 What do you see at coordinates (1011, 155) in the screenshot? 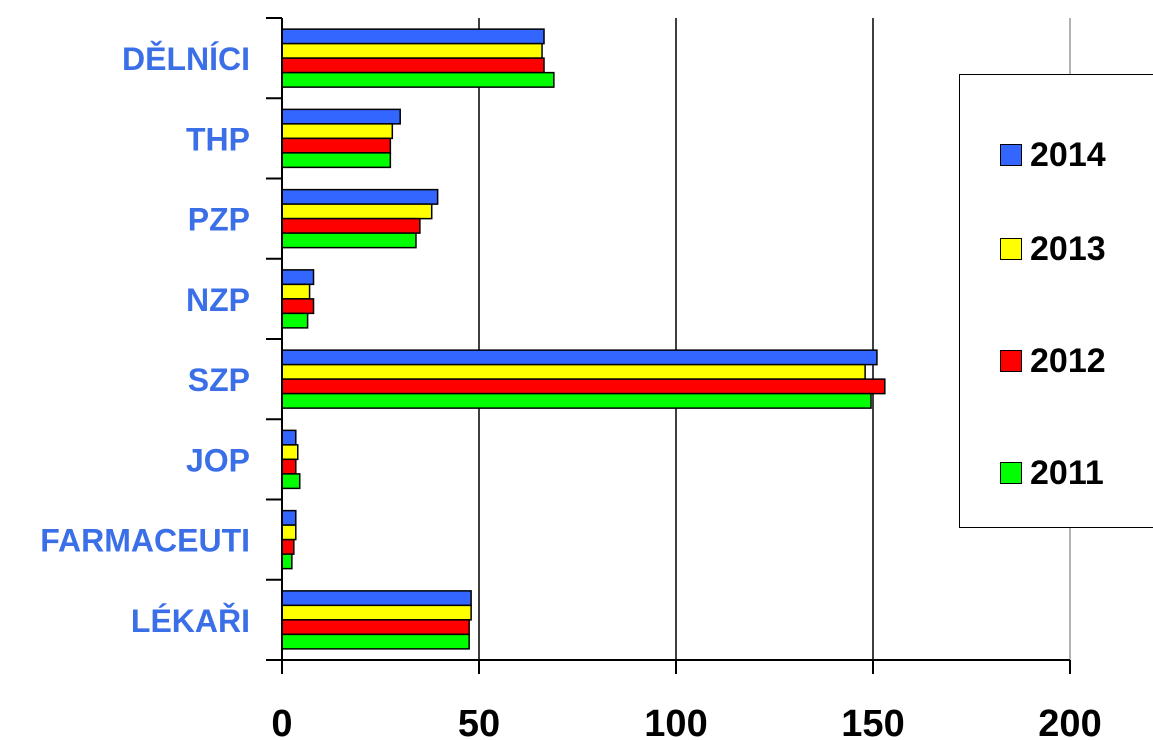
I see `legend-swatch-2014` at bounding box center [1011, 155].